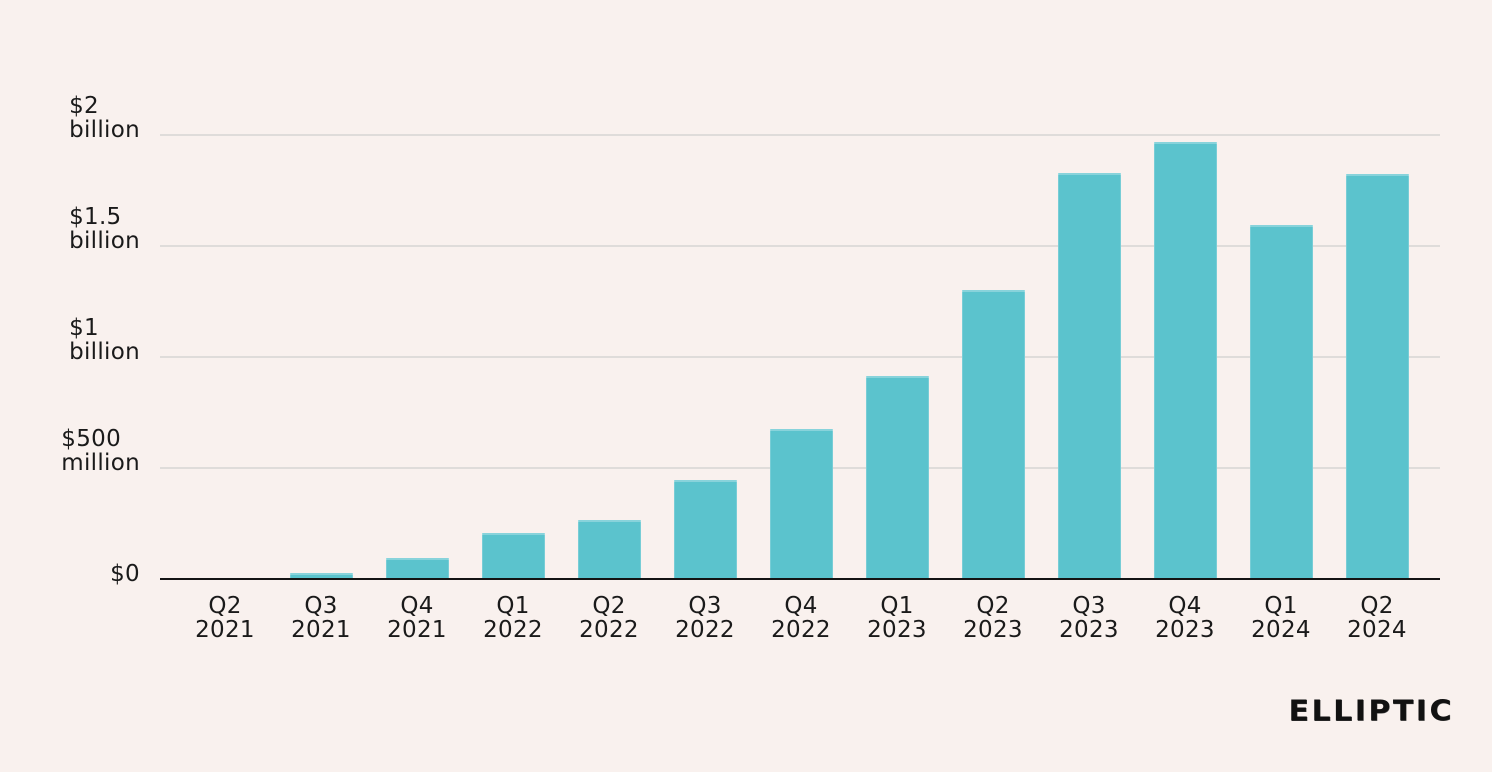 The height and width of the screenshot is (772, 1492). Describe the element at coordinates (104, 229) in the screenshot. I see `y-axis-label: $1.5 billion` at that location.